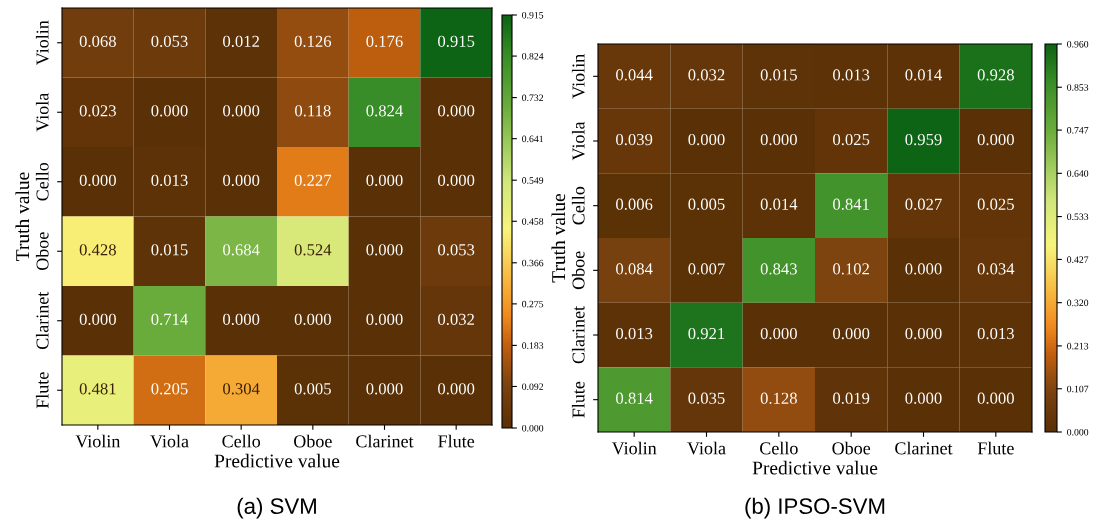 This screenshot has height=529, width=1096. Describe the element at coordinates (533, 15) in the screenshot. I see `color-bar-label: 0.915` at that location.